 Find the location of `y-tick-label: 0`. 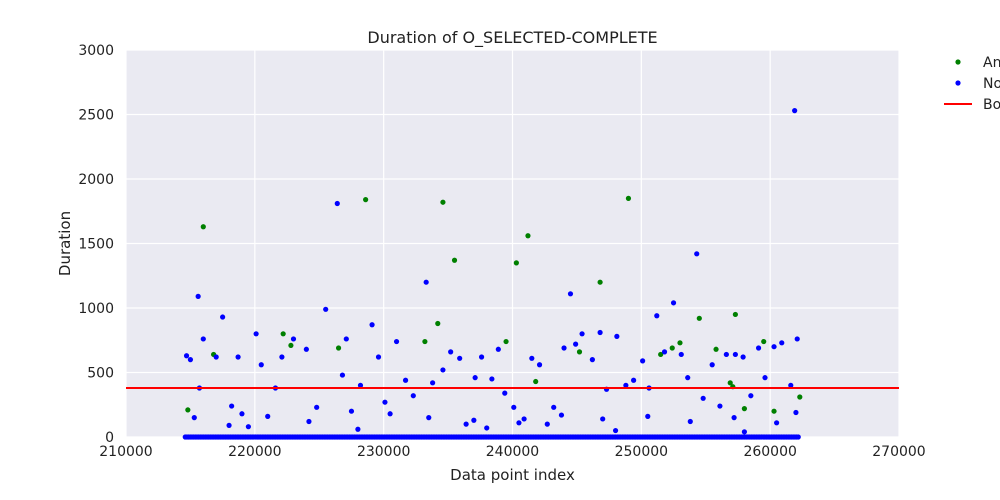

y-tick-label: 0 is located at coordinates (109, 438).